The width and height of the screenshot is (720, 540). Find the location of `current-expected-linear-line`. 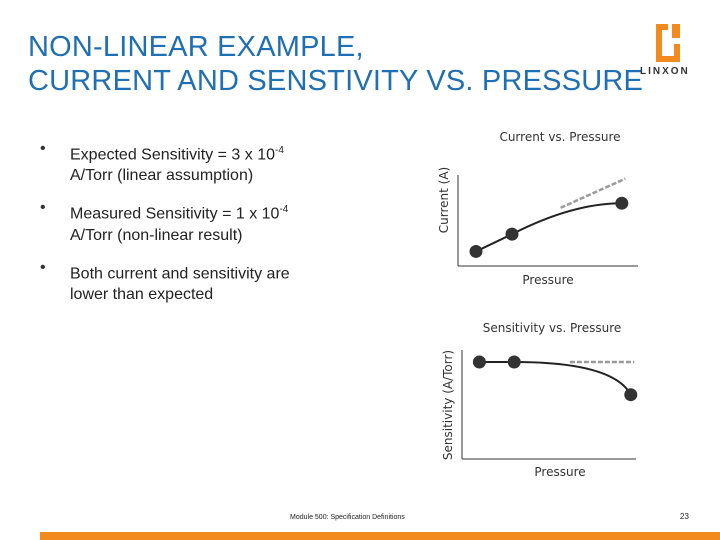

current-expected-linear-line is located at coordinates (593, 193).